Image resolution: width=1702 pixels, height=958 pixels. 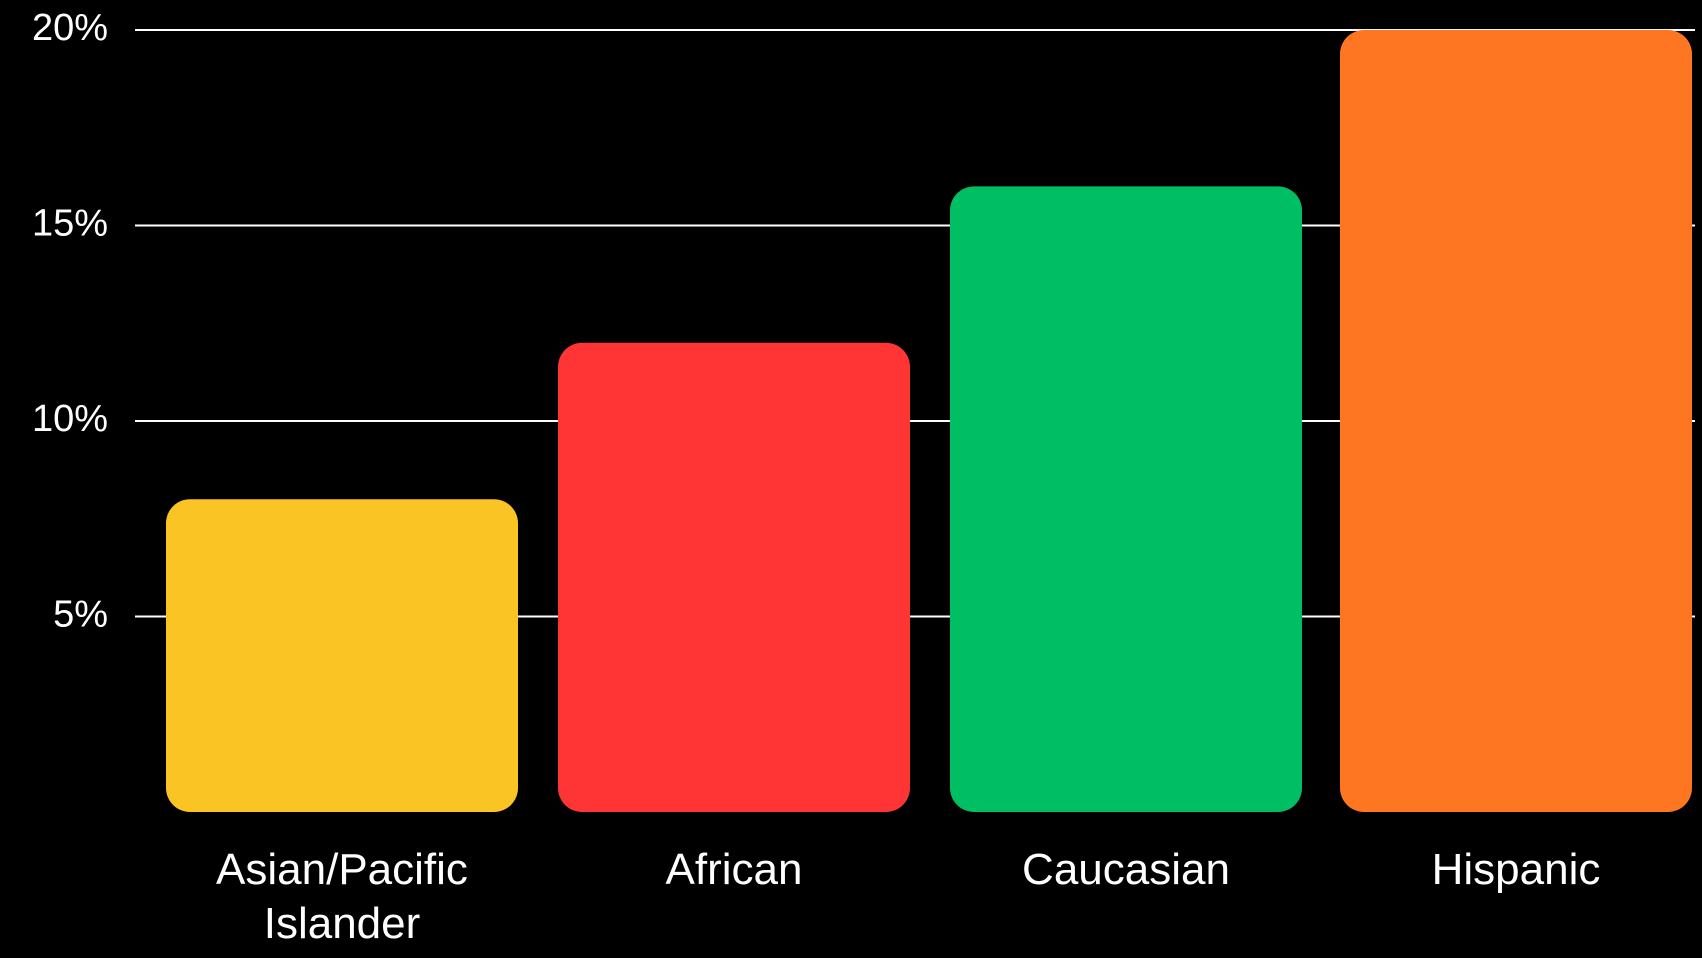 I want to click on x-category-label: Hispanic, so click(x=1516, y=869).